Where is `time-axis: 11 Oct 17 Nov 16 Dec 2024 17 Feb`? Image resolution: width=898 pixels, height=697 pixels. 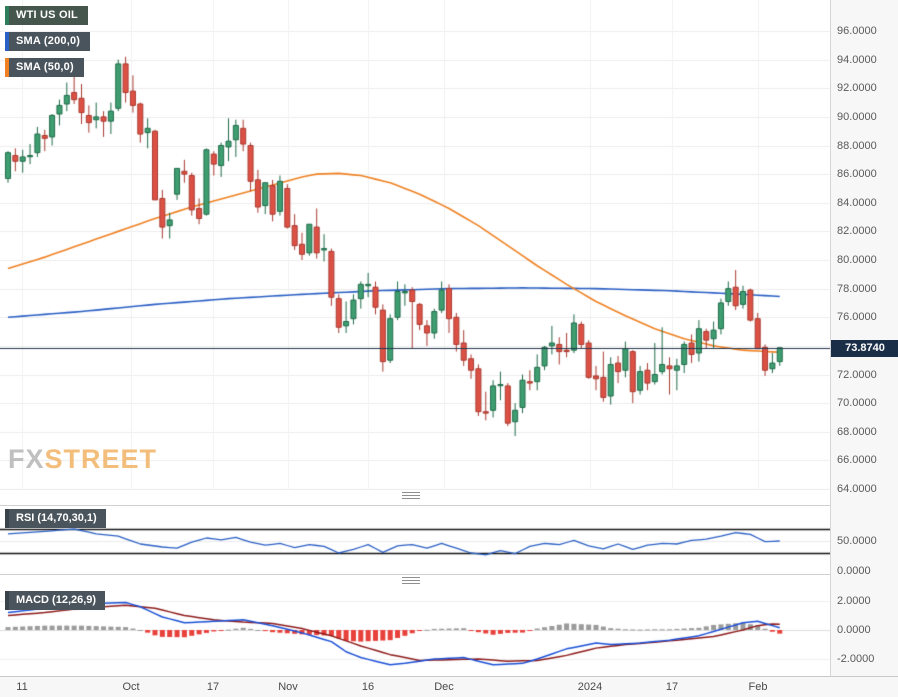 time-axis: 11 Oct 17 Nov 16 Dec 2024 17 Feb is located at coordinates (449, 686).